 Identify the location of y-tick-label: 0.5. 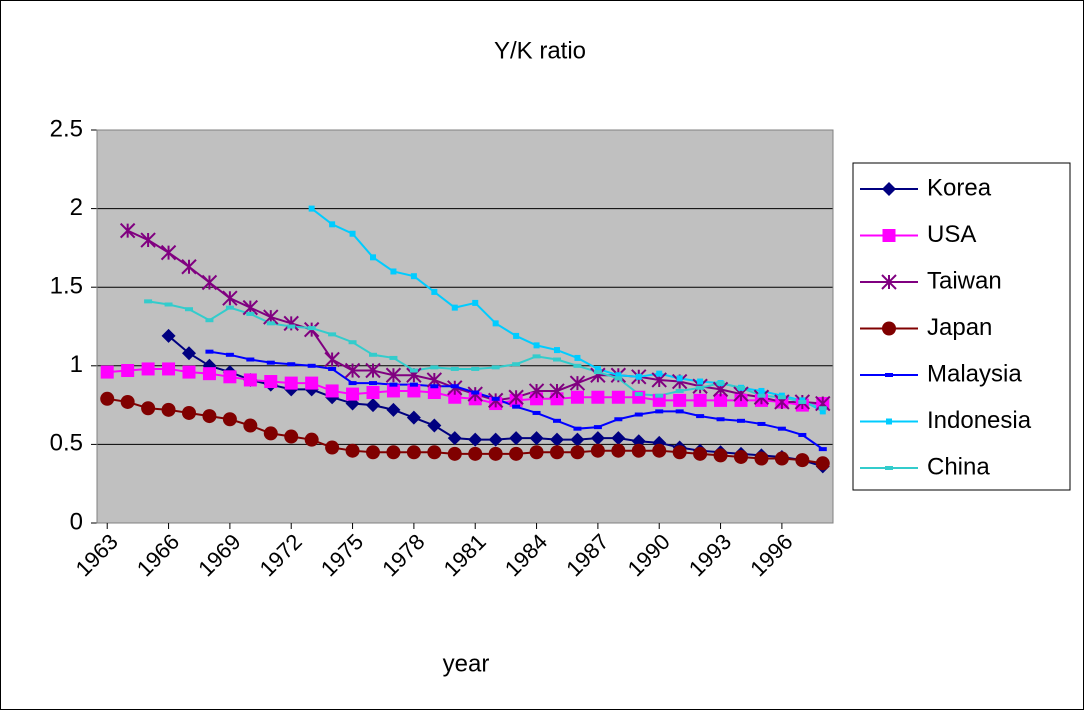
(66, 443).